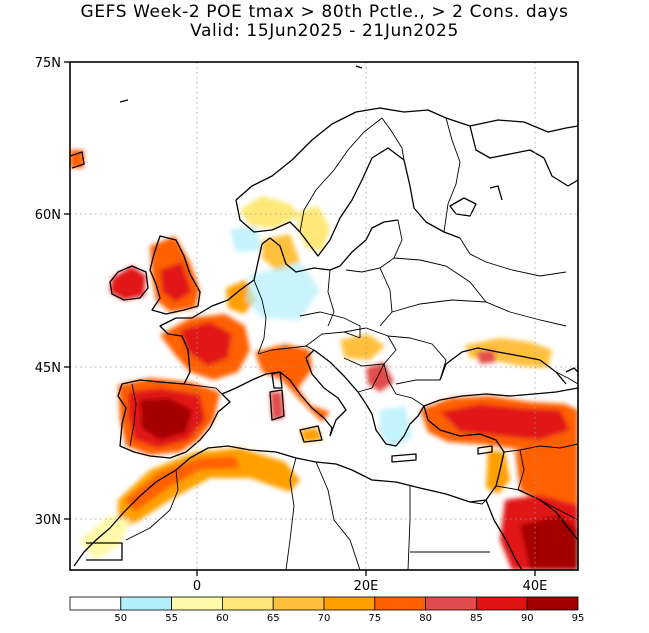 The image size is (649, 633). I want to click on border-bulgaria, so click(417, 382).